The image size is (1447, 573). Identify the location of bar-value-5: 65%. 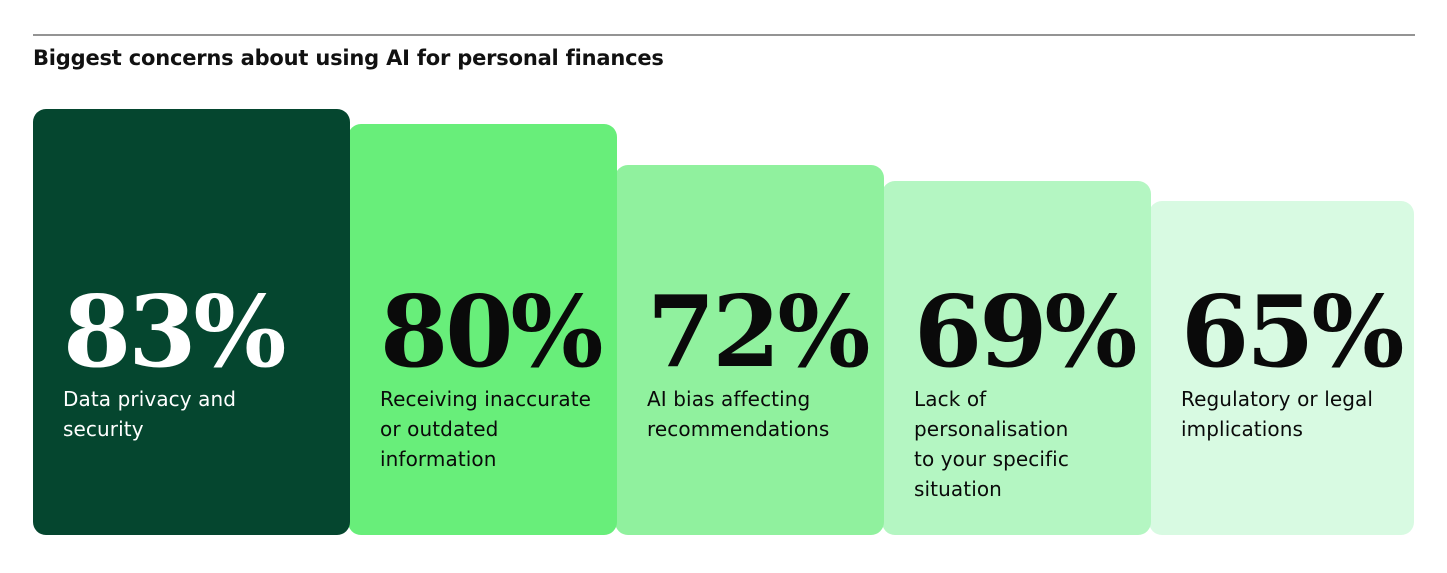
(1293, 332).